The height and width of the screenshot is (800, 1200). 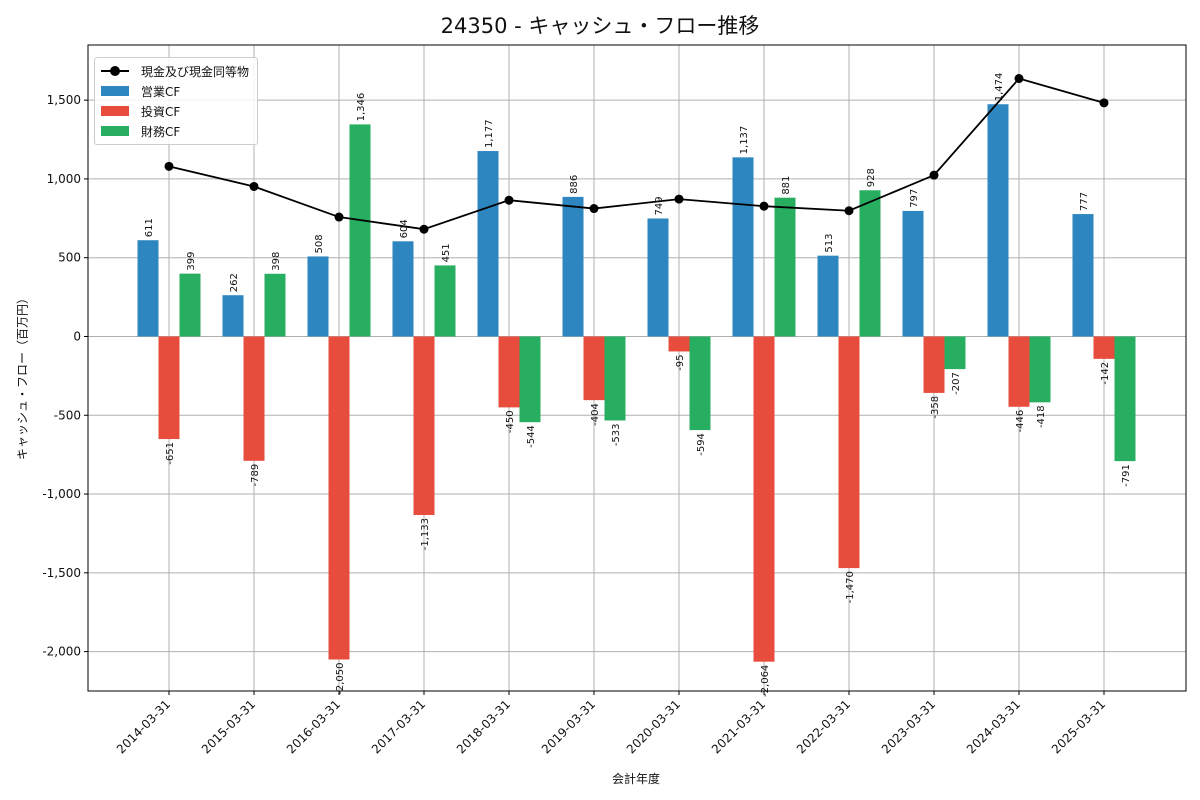 I want to click on legend-swatch-investing, so click(x=115, y=111).